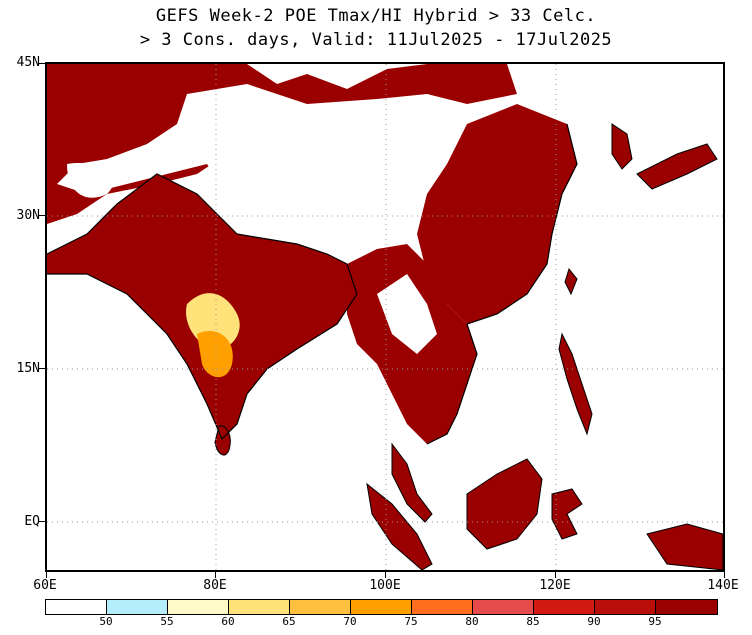 This screenshot has width=752, height=635. What do you see at coordinates (567, 514) in the screenshot?
I see `land-sulawesi` at bounding box center [567, 514].